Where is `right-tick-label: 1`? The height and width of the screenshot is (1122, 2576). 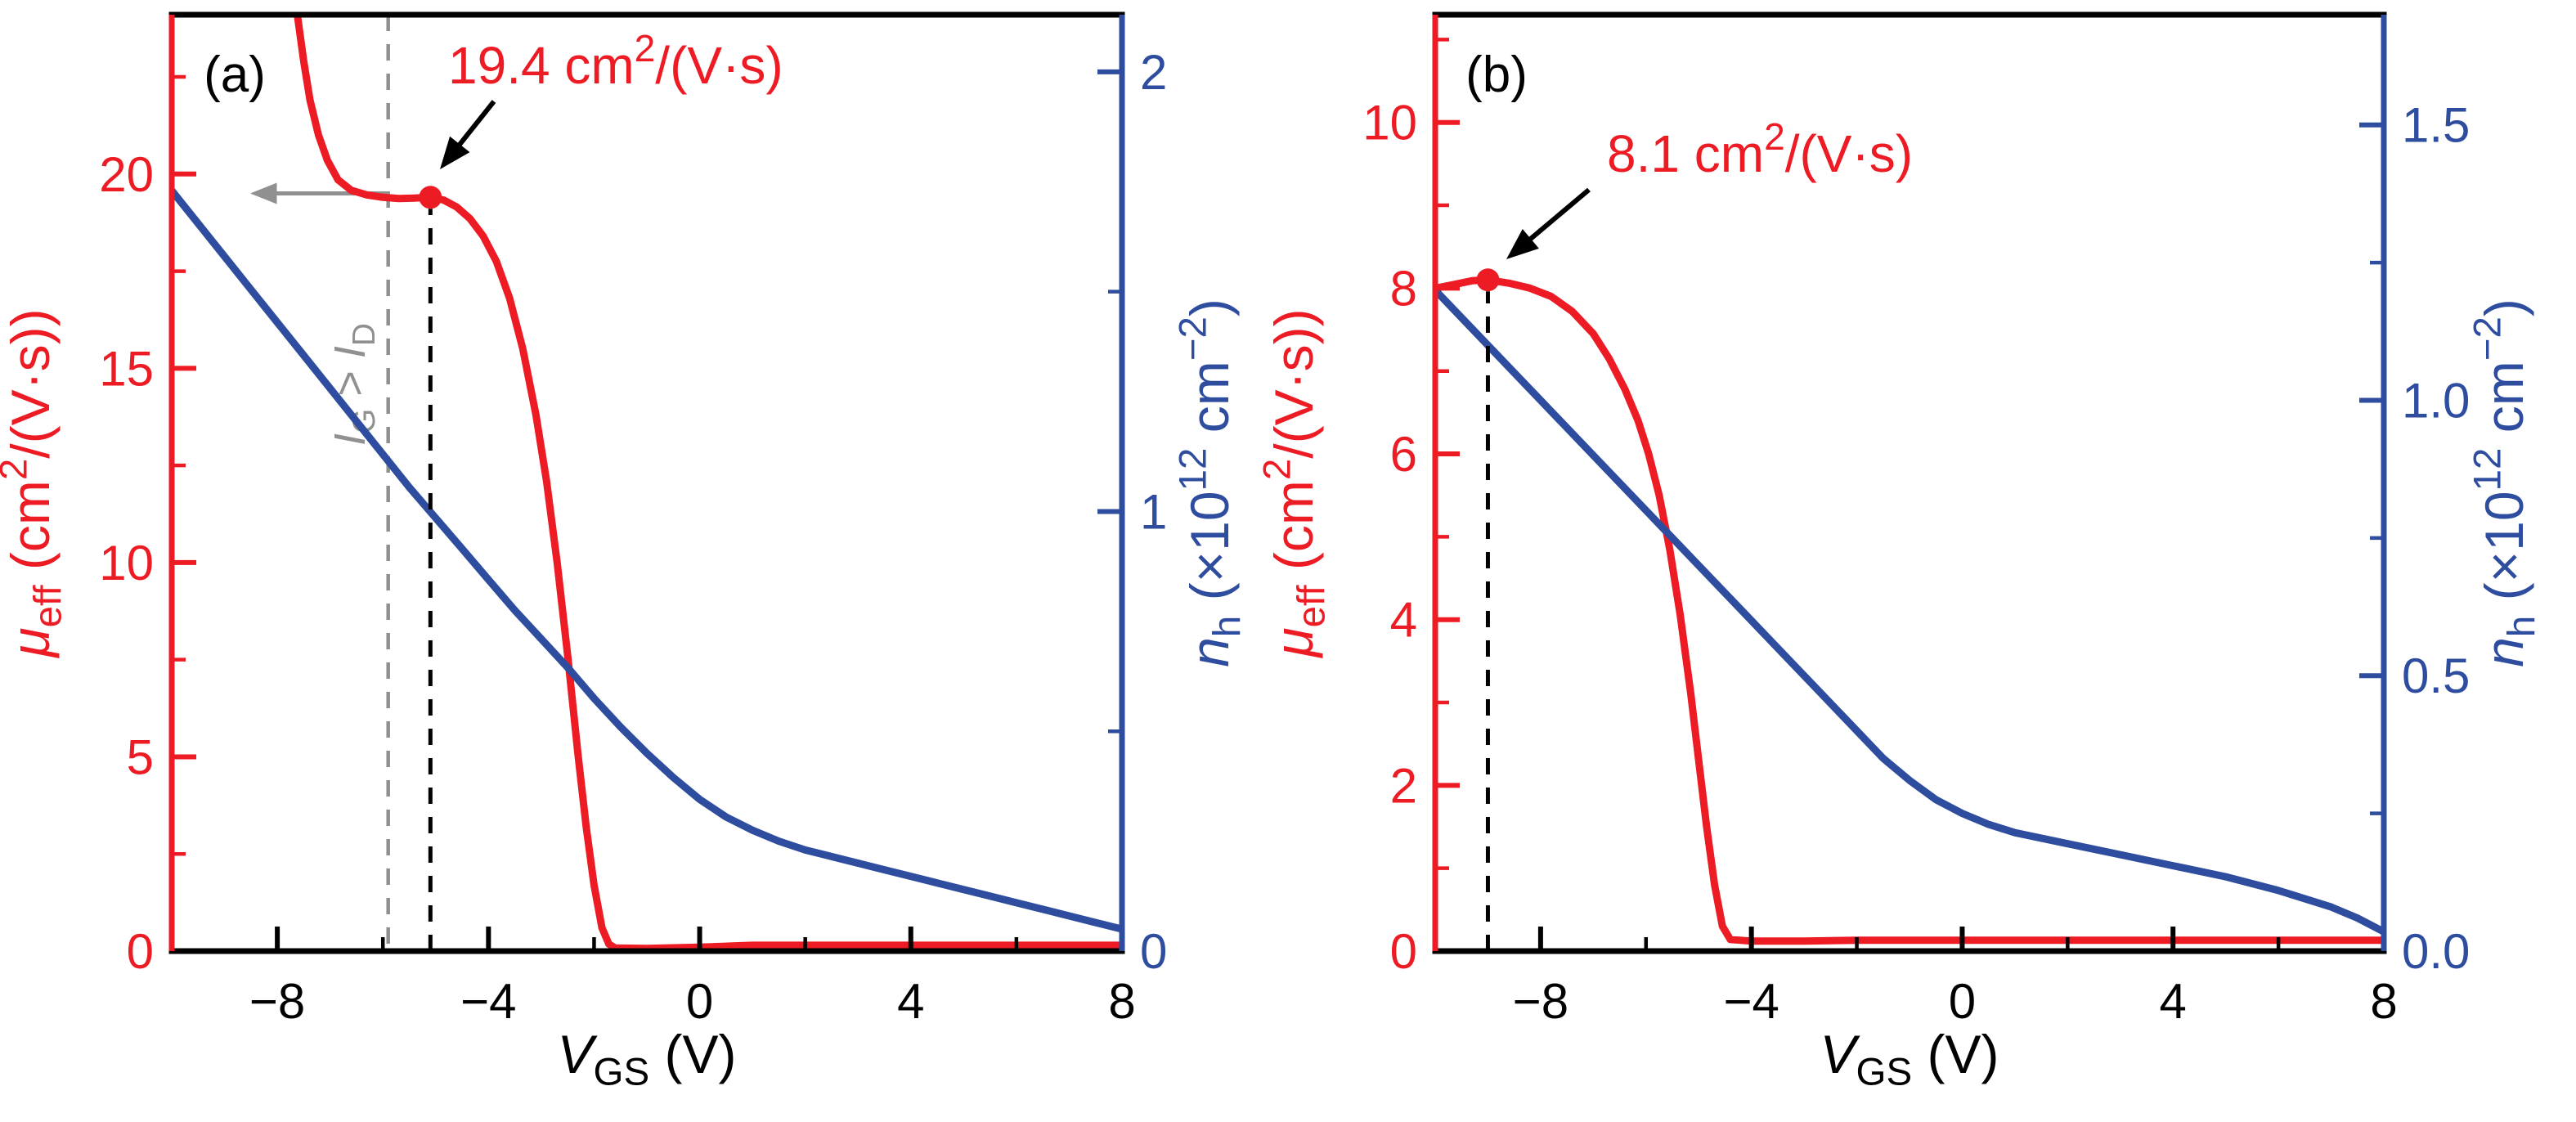
right-tick-label: 1 is located at coordinates (1153, 511).